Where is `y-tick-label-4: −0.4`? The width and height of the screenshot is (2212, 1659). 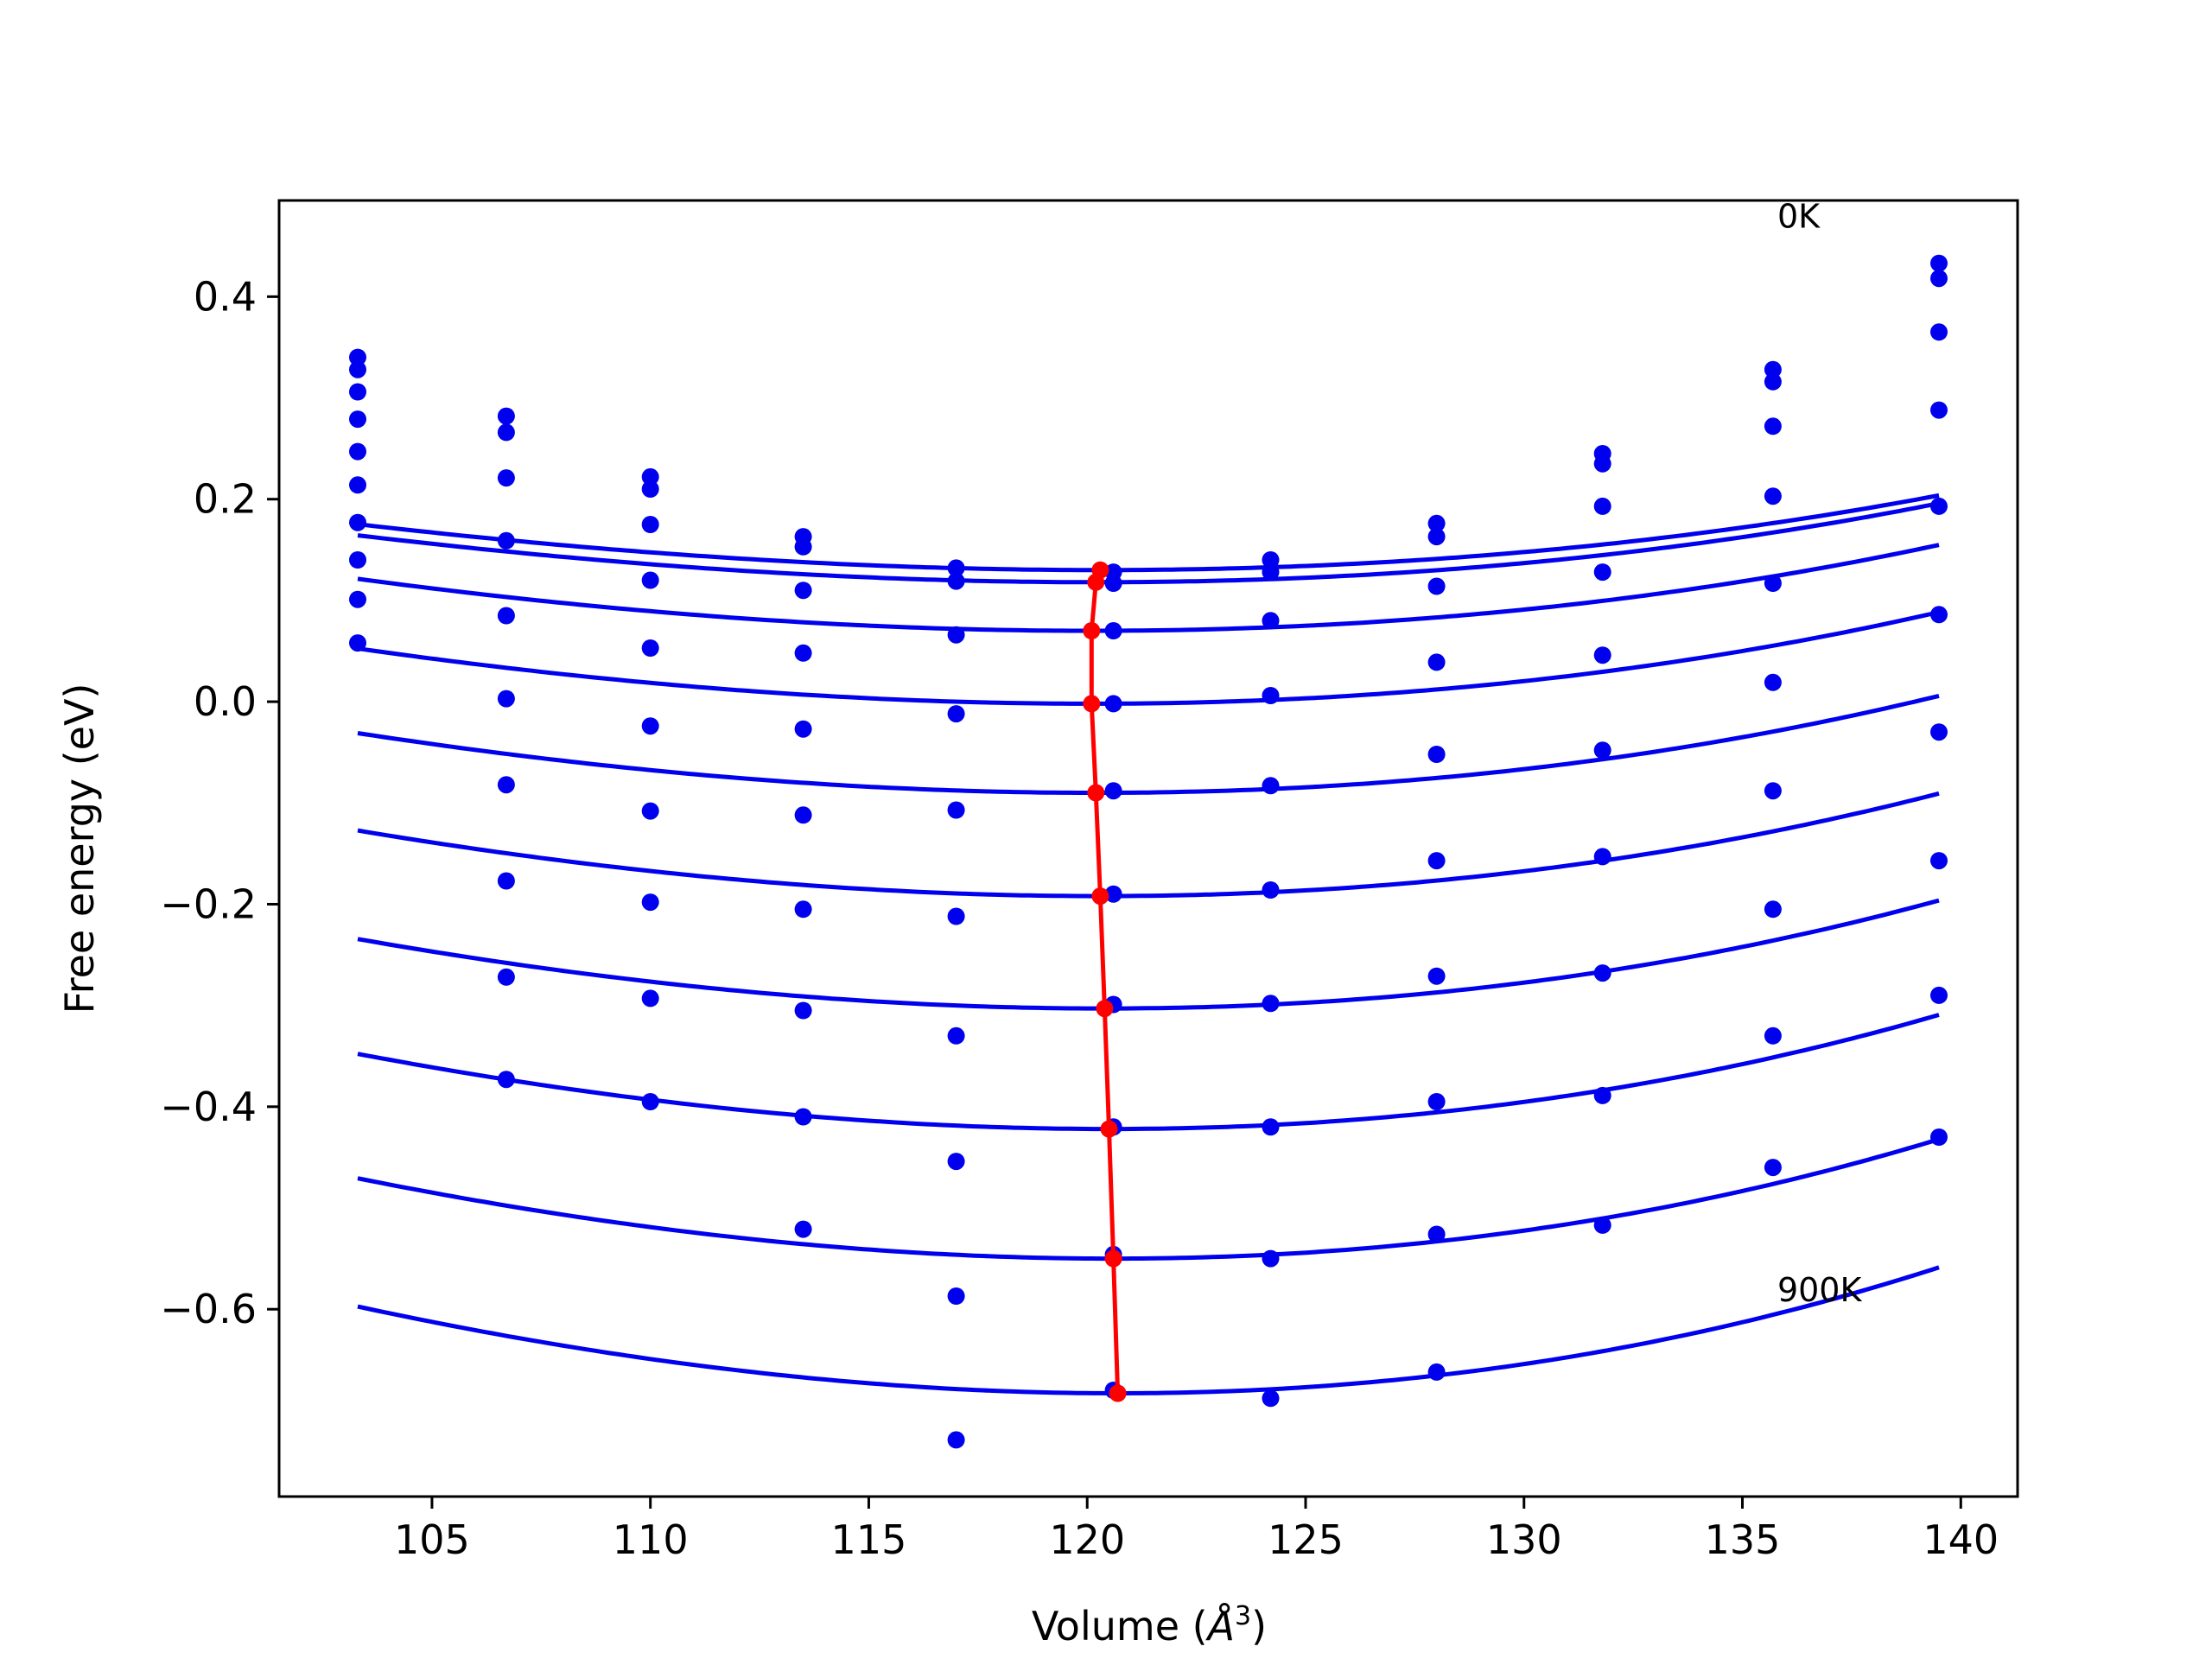
y-tick-label-4: −0.4 is located at coordinates (208, 1107).